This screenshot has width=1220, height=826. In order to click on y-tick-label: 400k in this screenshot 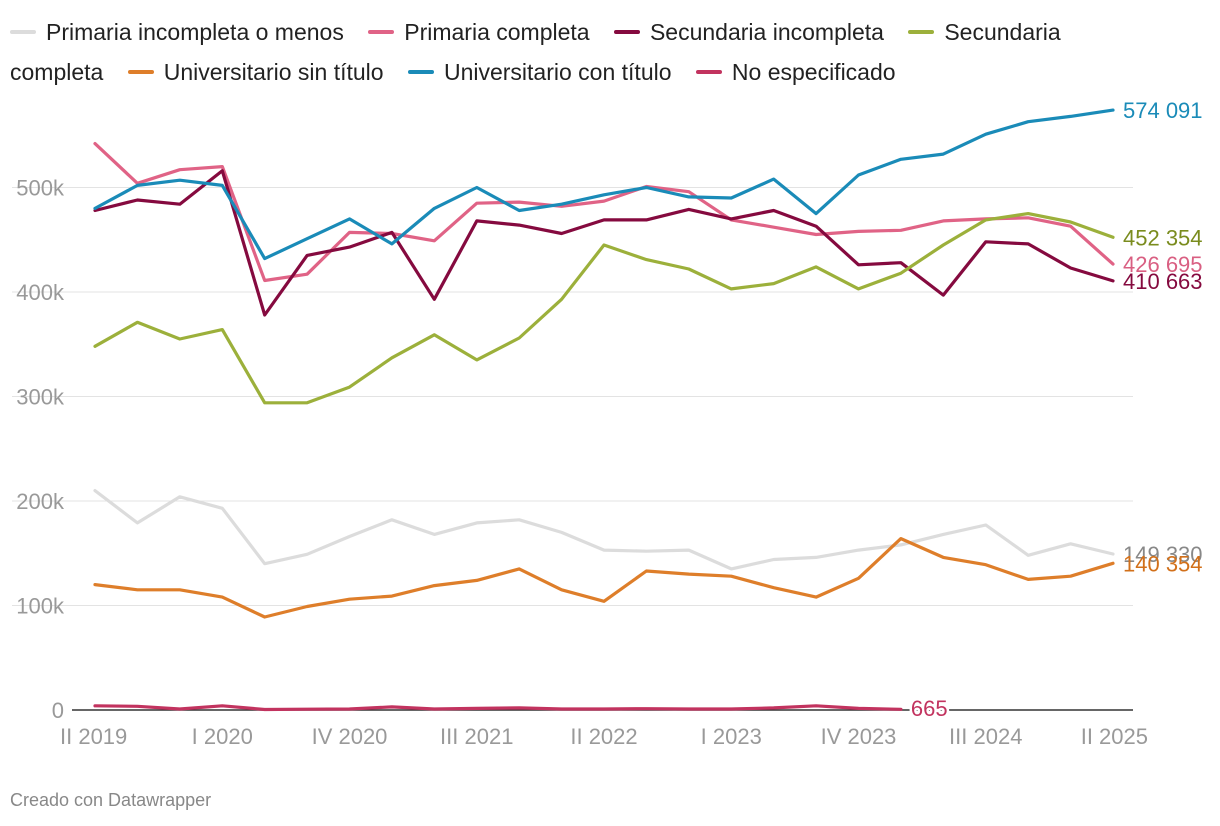, I will do `click(40, 292)`.